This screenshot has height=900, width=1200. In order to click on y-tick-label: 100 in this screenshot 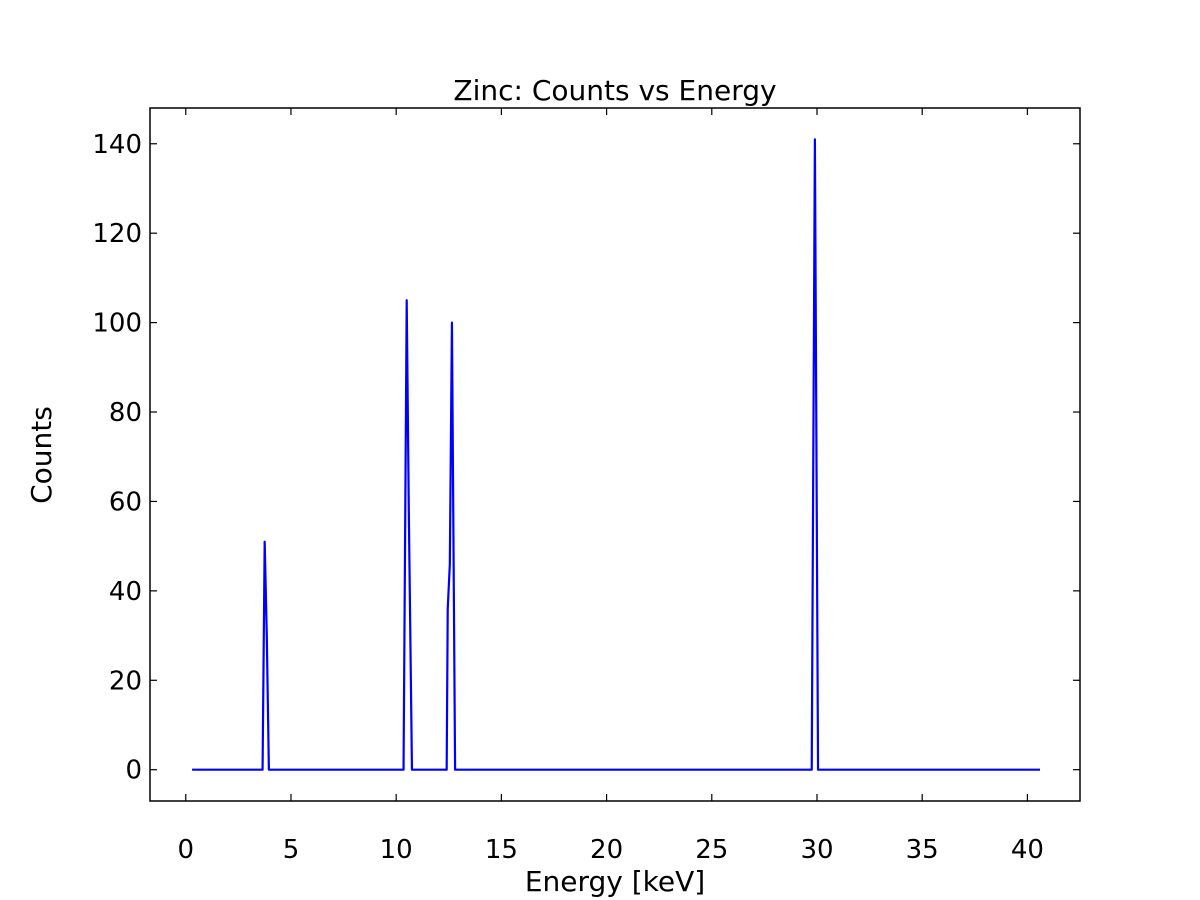, I will do `click(117, 324)`.